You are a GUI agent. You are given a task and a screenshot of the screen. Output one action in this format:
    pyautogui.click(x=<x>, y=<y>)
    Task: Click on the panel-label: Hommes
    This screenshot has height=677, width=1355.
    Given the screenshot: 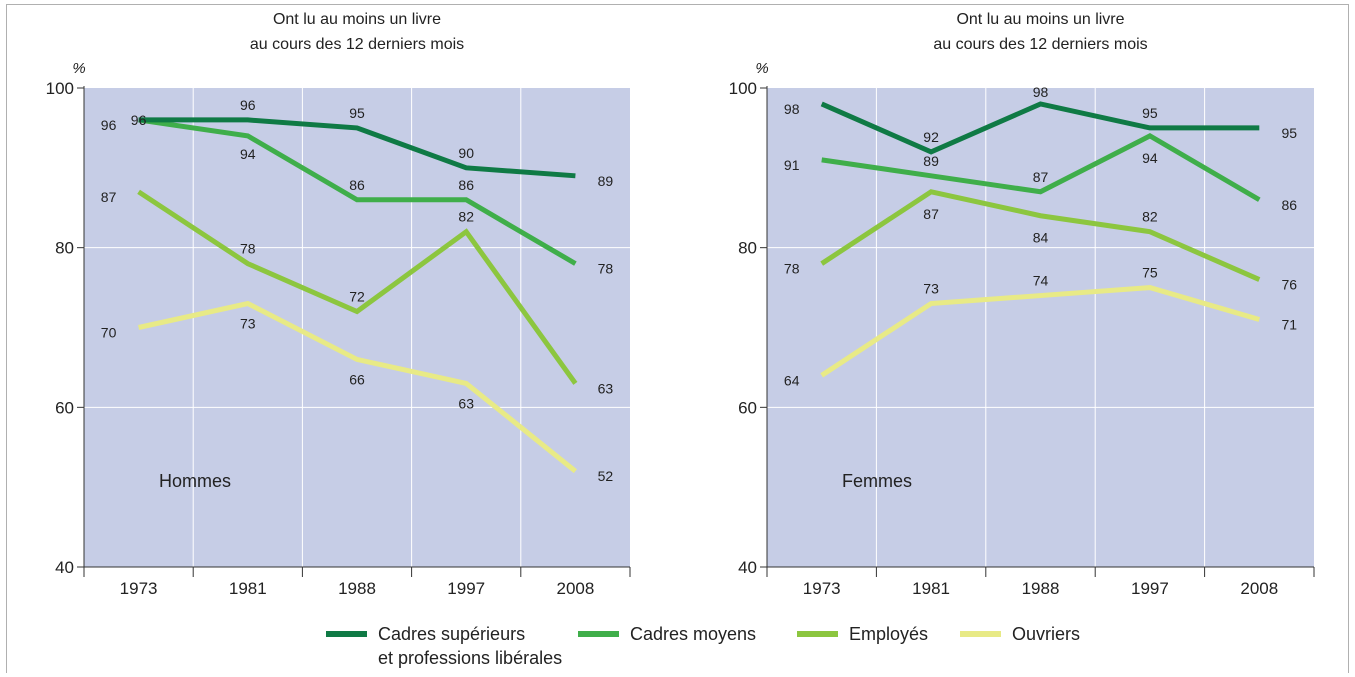 What is the action you would take?
    pyautogui.click(x=195, y=481)
    